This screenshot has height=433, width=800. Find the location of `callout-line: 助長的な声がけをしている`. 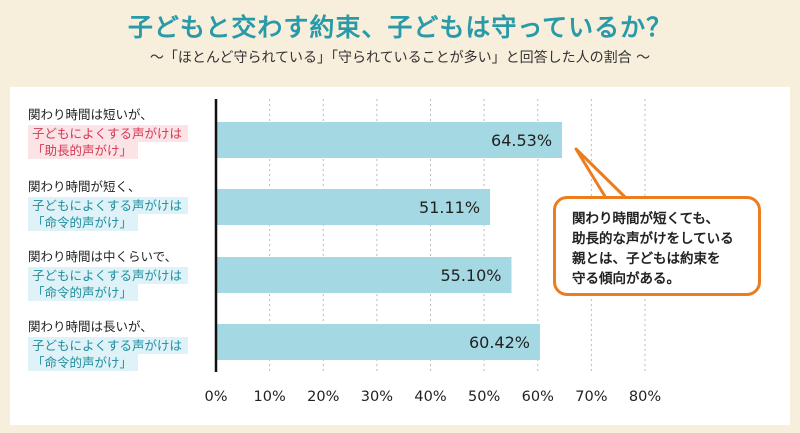

callout-line: 助長的な声がけをしている is located at coordinates (653, 239).